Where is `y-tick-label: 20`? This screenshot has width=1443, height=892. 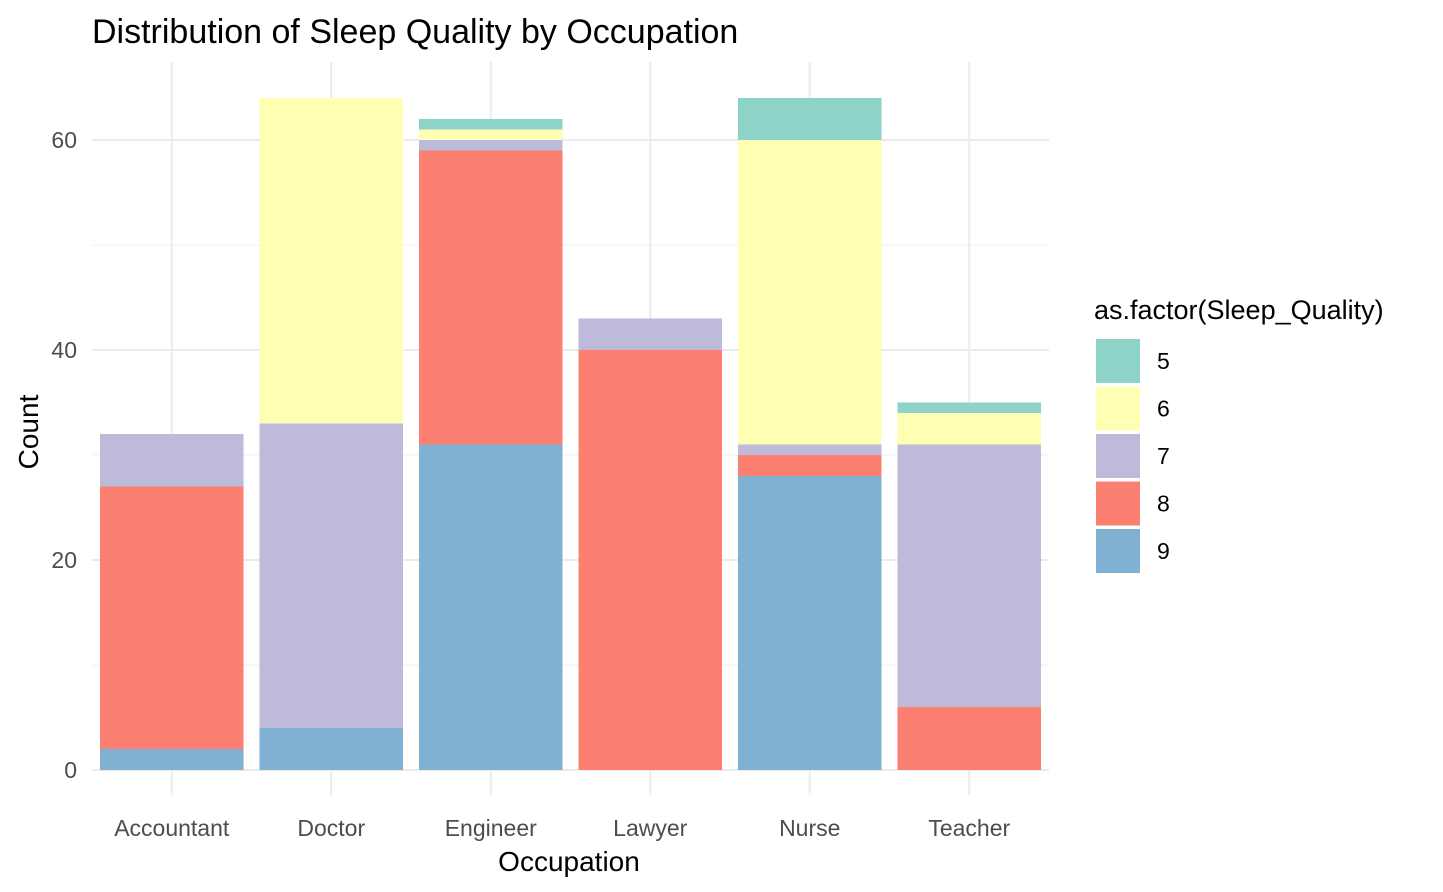
y-tick-label: 20 is located at coordinates (64, 560).